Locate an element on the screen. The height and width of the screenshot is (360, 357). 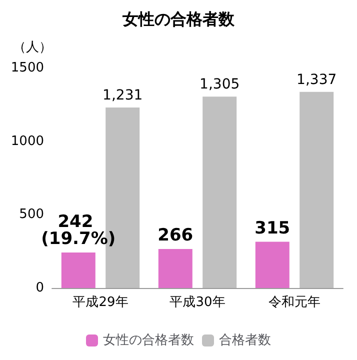
data-label: 1,337 is located at coordinates (316, 80).